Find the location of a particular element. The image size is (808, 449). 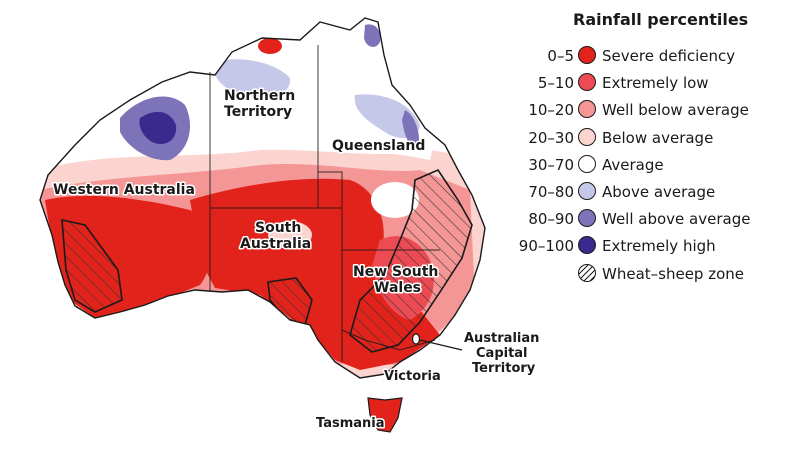

legend-item: 10–20 Well below average is located at coordinates (650, 111).